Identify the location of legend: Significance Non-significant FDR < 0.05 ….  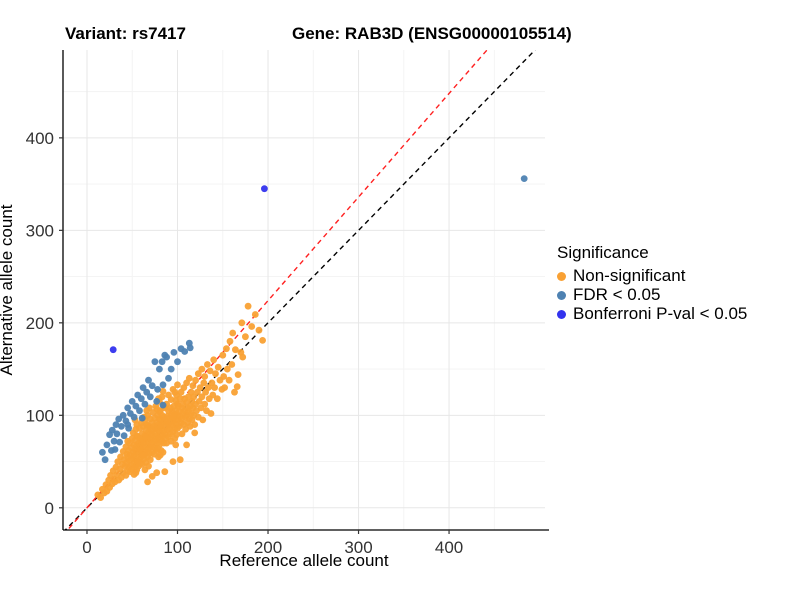
(652, 283).